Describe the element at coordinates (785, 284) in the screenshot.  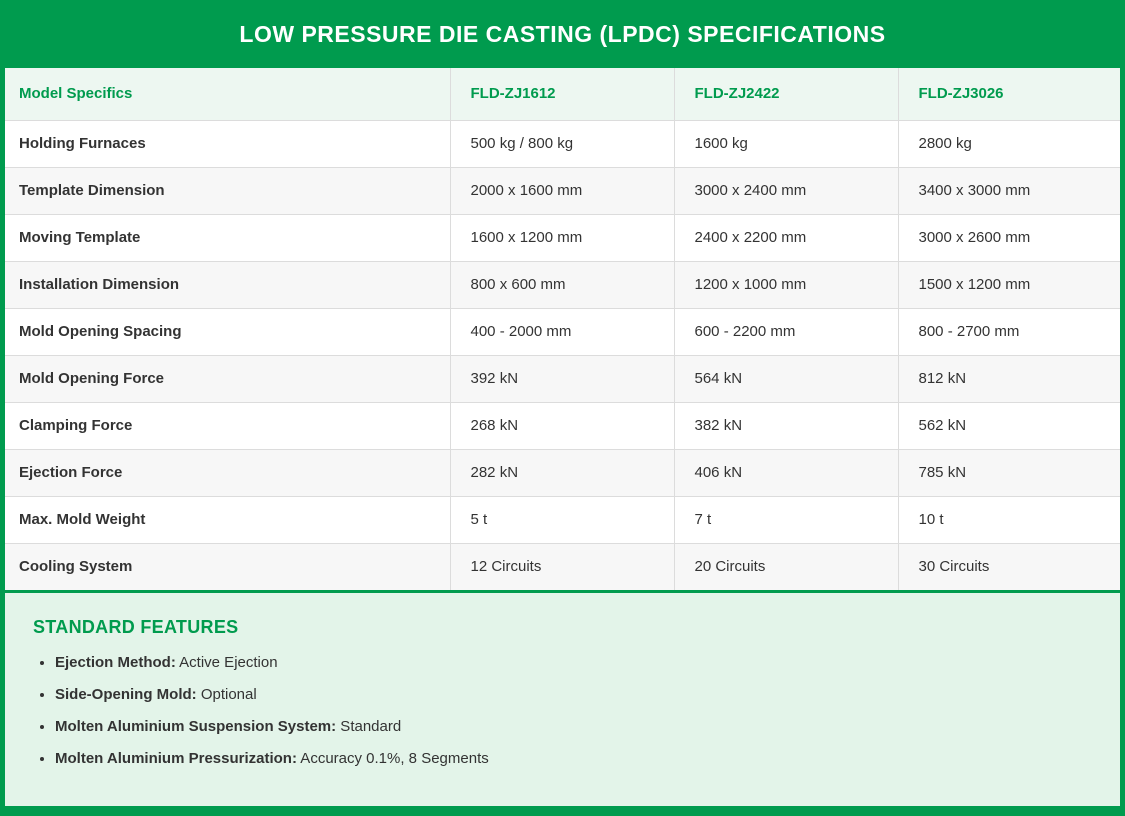
I see `row-value: 1200 x 1000 mm` at that location.